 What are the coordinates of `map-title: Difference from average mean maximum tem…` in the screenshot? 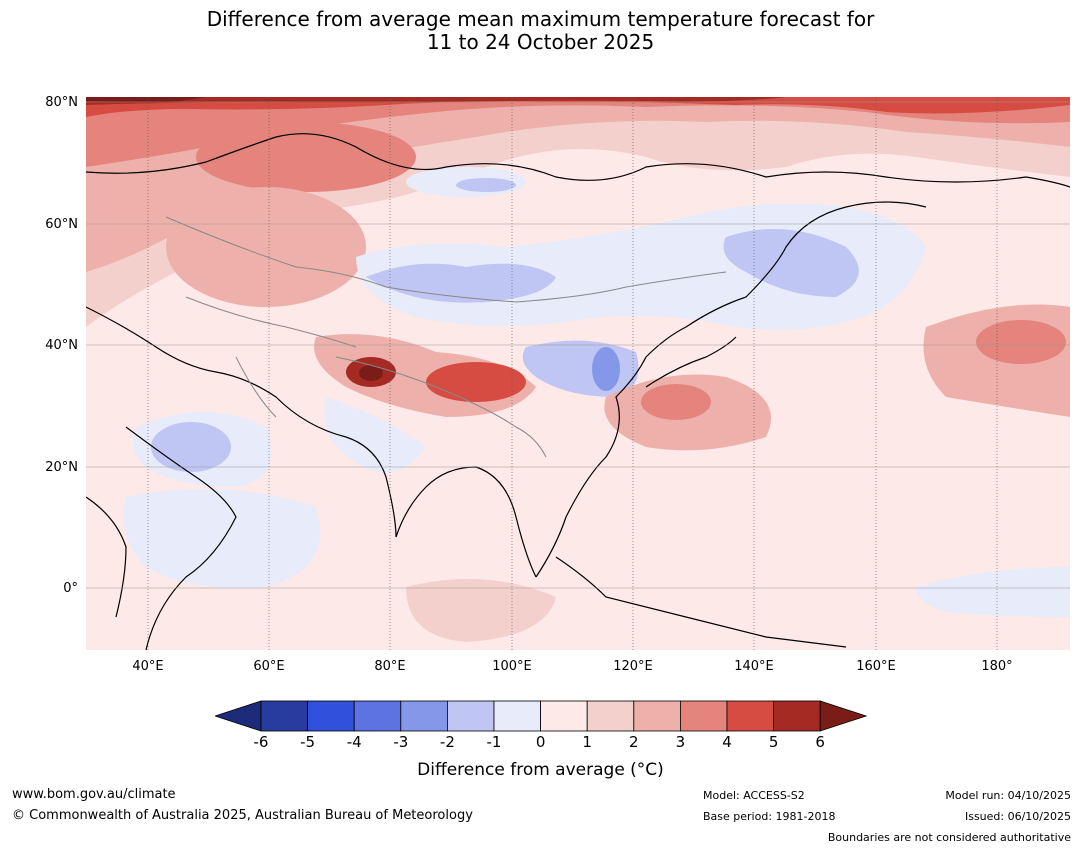 It's located at (540, 31).